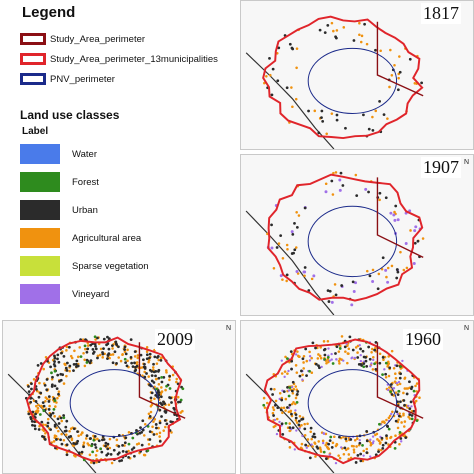  Describe the element at coordinates (342, 401) in the screenshot. I see `study-area-perimeter` at that location.